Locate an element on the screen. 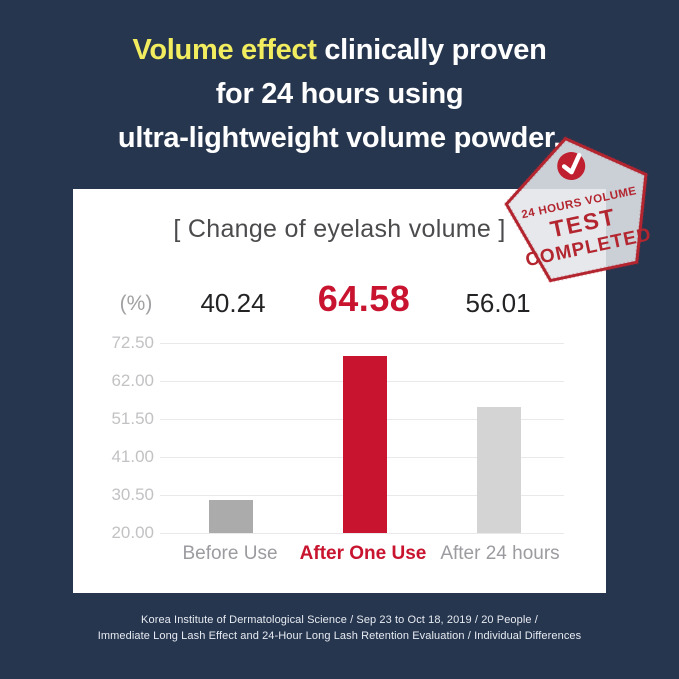 Image resolution: width=679 pixels, height=679 pixels. chart-title: [ Change of eyelash volume ] is located at coordinates (339, 229).